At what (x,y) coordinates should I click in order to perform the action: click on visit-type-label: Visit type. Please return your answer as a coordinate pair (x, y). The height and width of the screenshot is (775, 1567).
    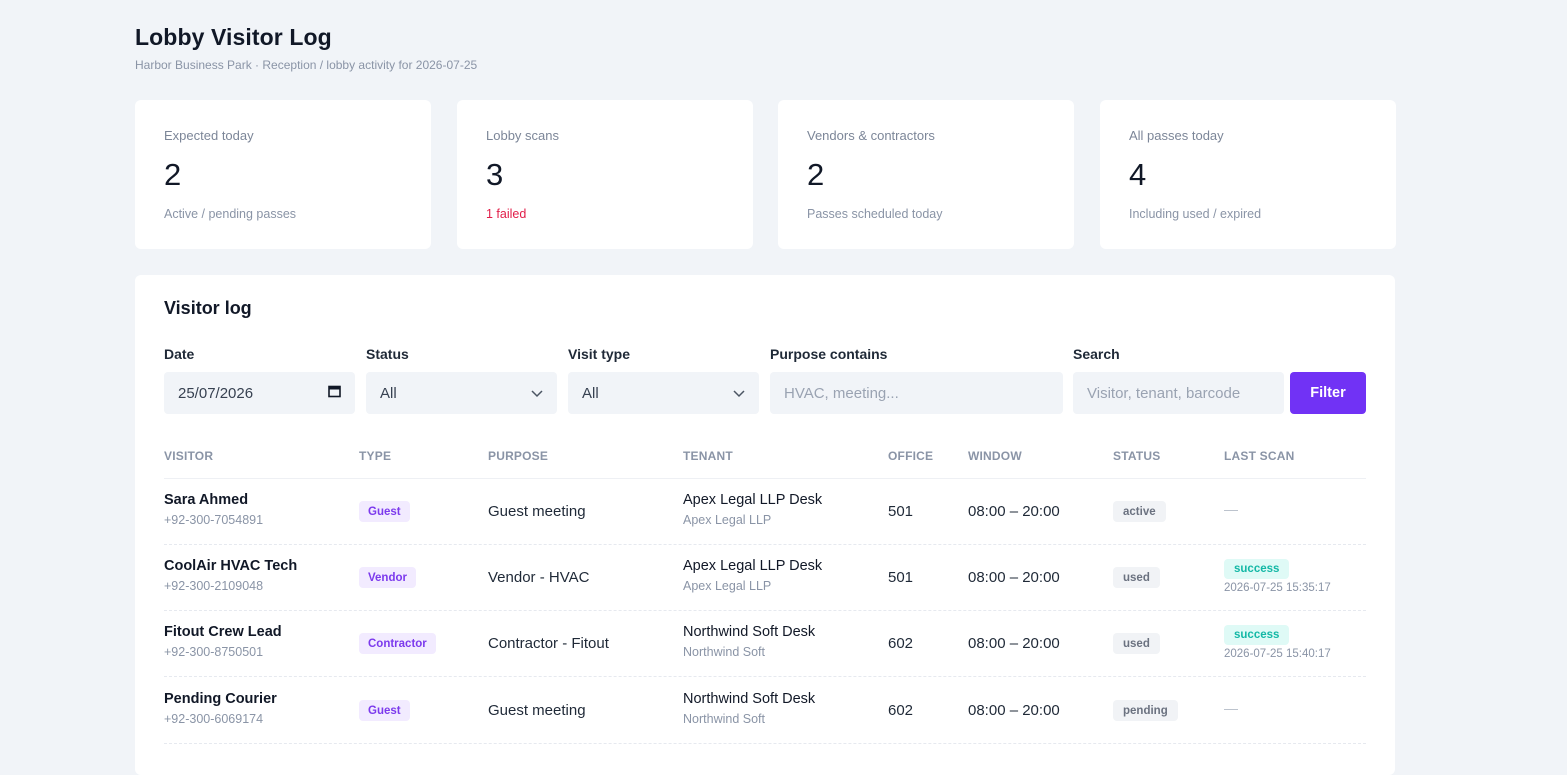
    Looking at the image, I should click on (599, 354).